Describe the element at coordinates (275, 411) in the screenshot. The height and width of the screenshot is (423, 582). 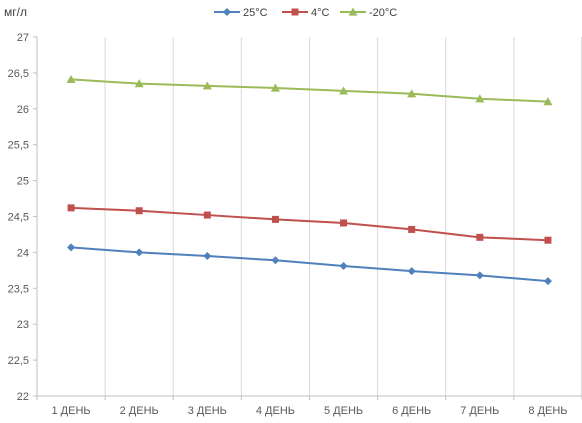
I see `x-tick-label: 4 ДЕНЬ` at that location.